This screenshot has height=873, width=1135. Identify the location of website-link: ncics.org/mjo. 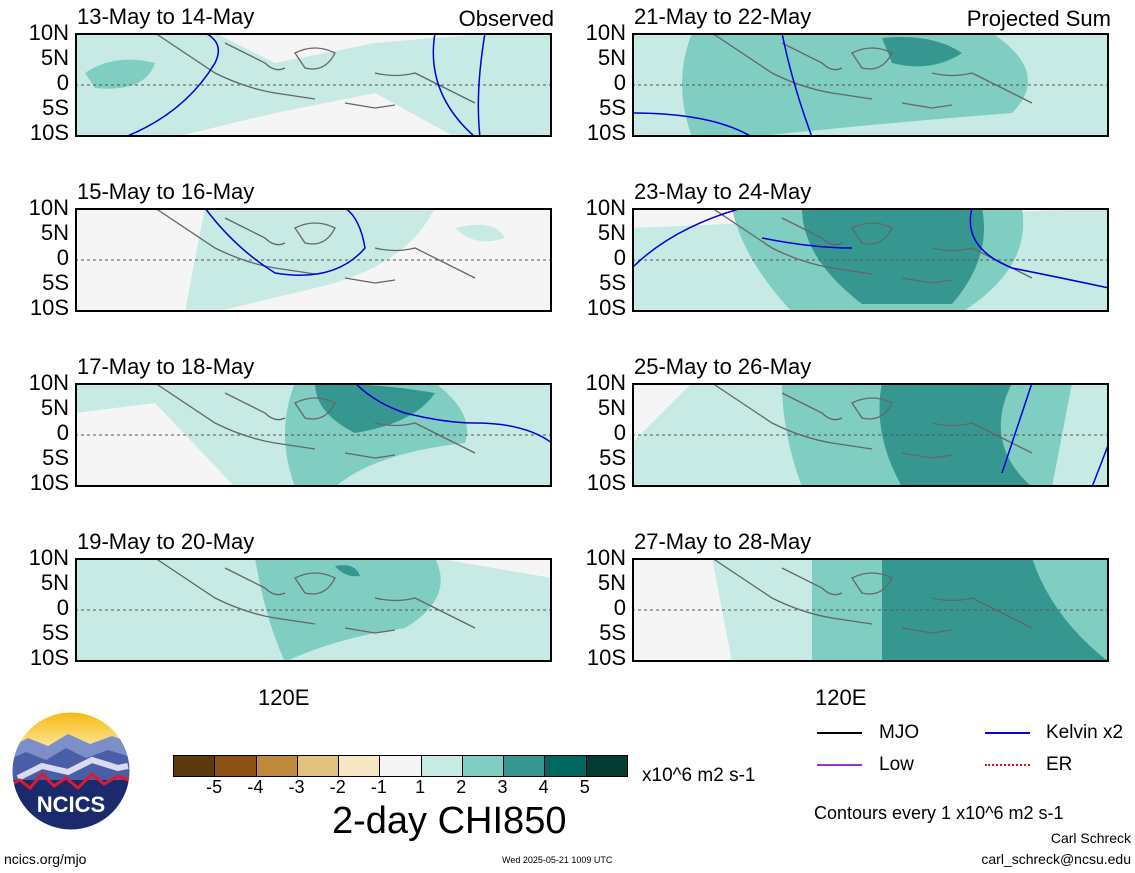
(45, 859).